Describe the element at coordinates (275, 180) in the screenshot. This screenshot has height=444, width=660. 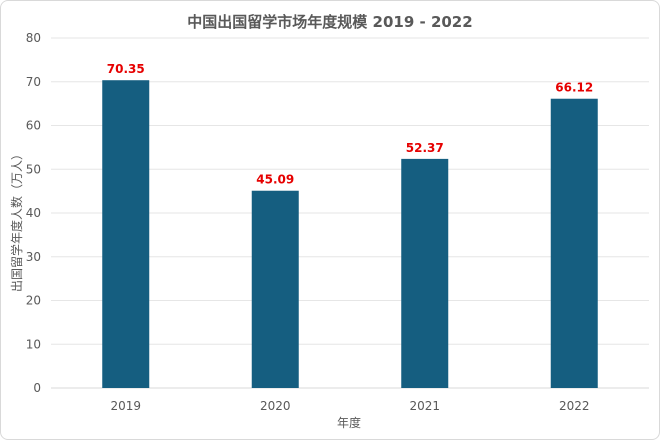
I see `data-label-2020: 45.09` at that location.